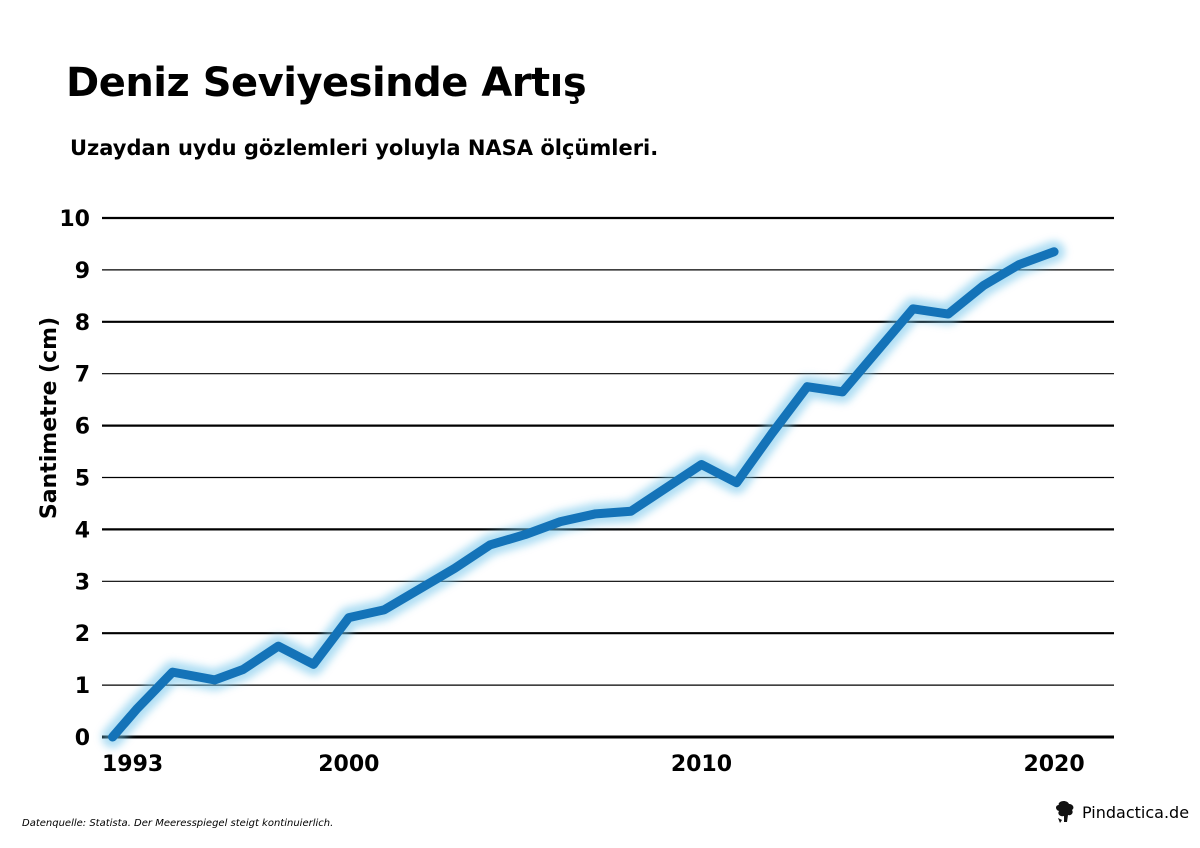 Image resolution: width=1200 pixels, height=848 pixels. I want to click on x-tick-label-2000: 2000, so click(348, 764).